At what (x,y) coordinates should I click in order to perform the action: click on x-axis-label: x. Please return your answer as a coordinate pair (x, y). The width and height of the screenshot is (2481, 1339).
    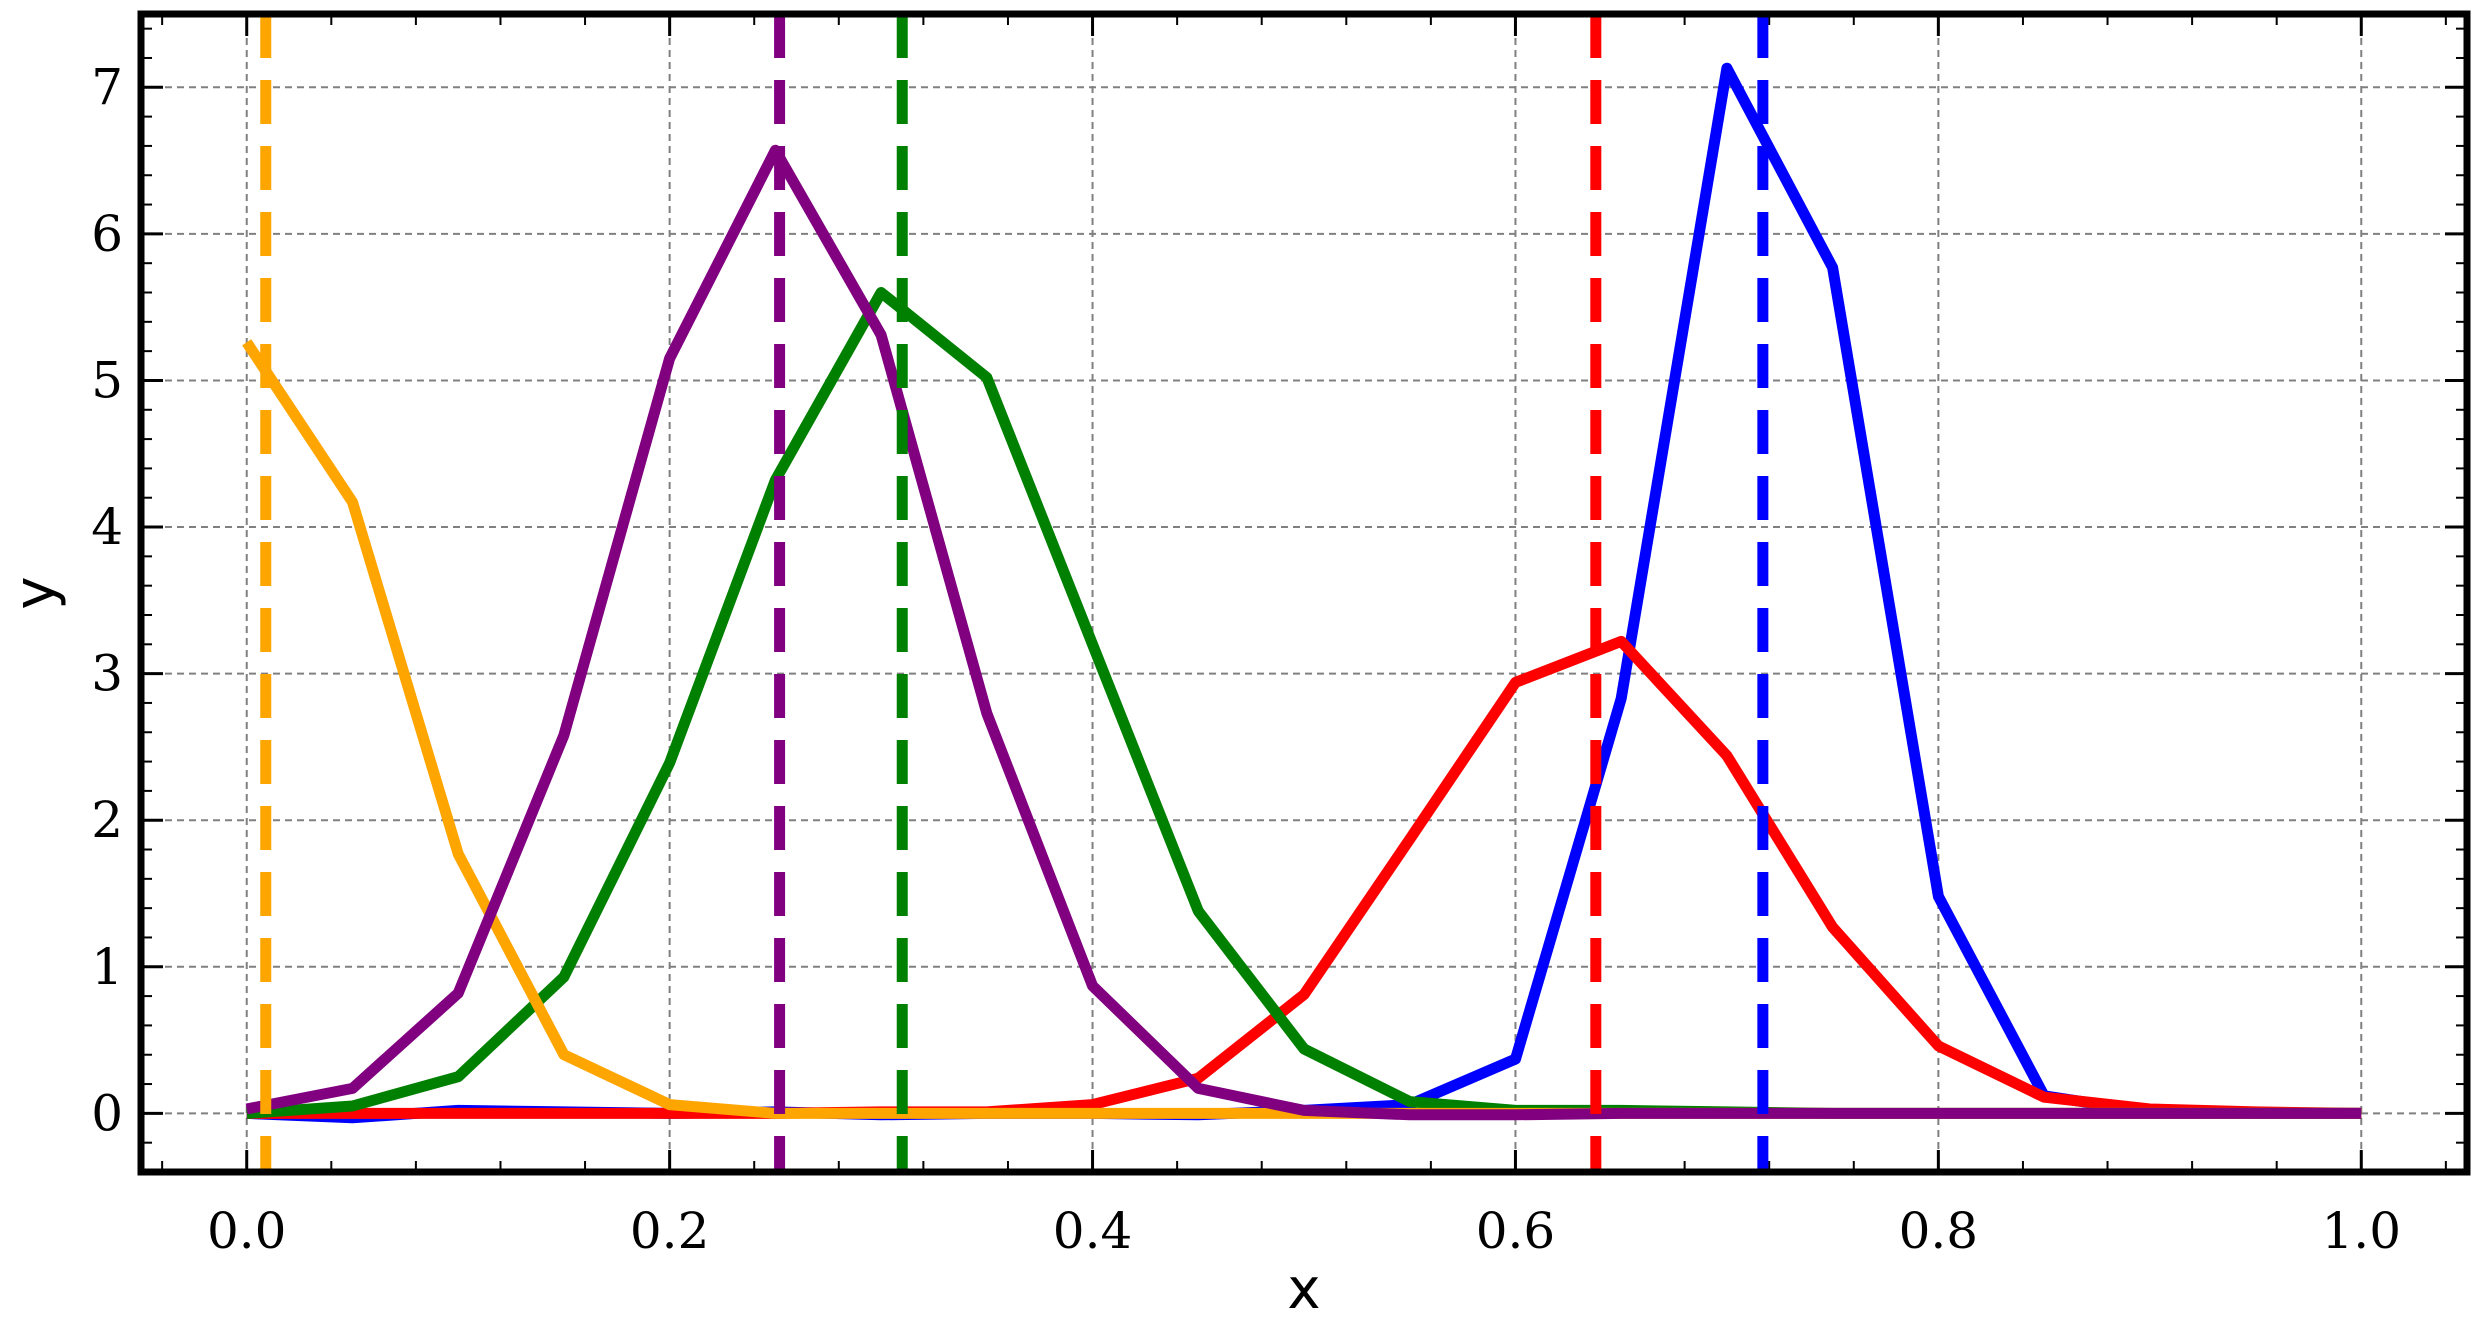
    Looking at the image, I should click on (1303, 1289).